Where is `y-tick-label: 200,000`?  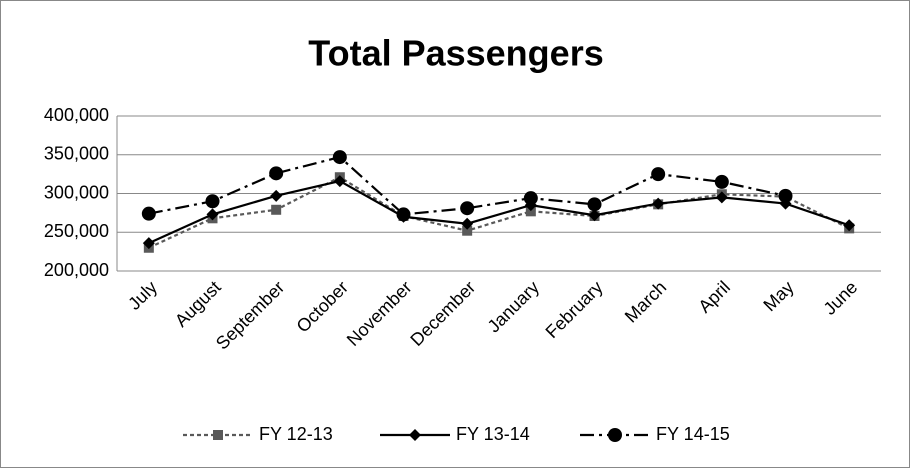
y-tick-label: 200,000 is located at coordinates (76, 270).